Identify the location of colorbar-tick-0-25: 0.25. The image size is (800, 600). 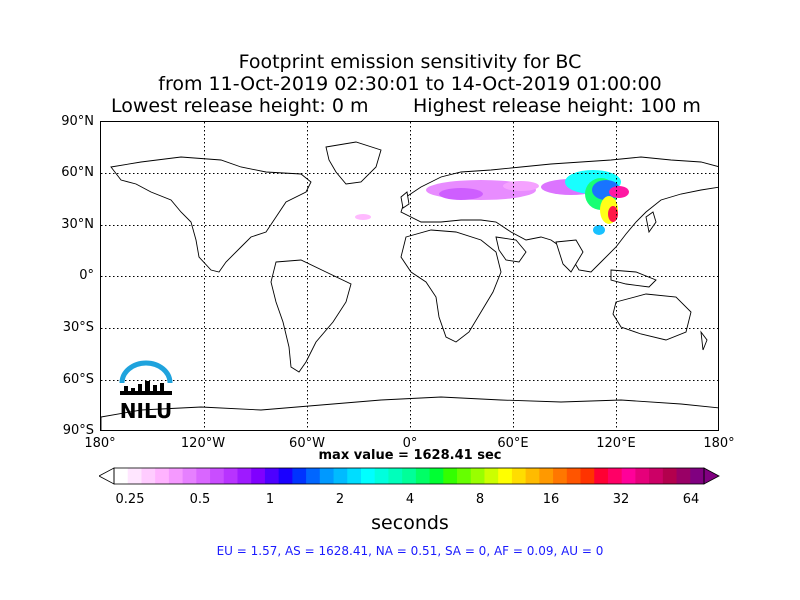
(130, 499).